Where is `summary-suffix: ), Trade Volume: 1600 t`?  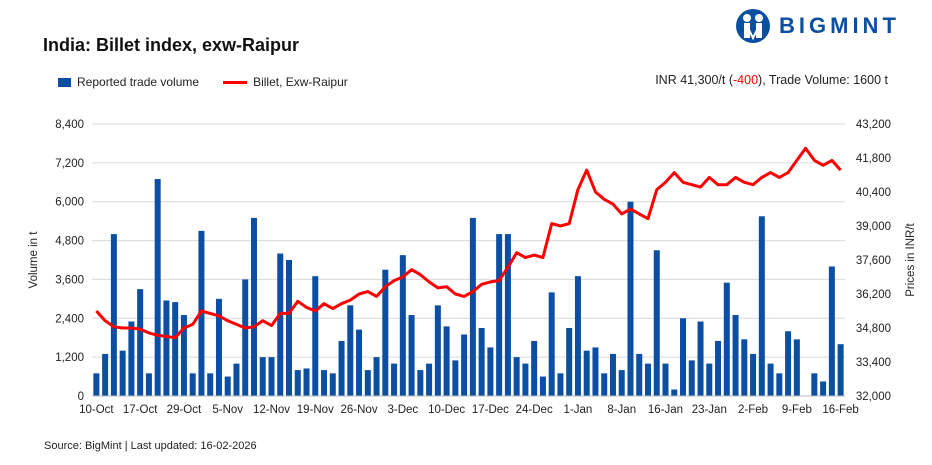 summary-suffix: ), Trade Volume: 1600 t is located at coordinates (823, 80).